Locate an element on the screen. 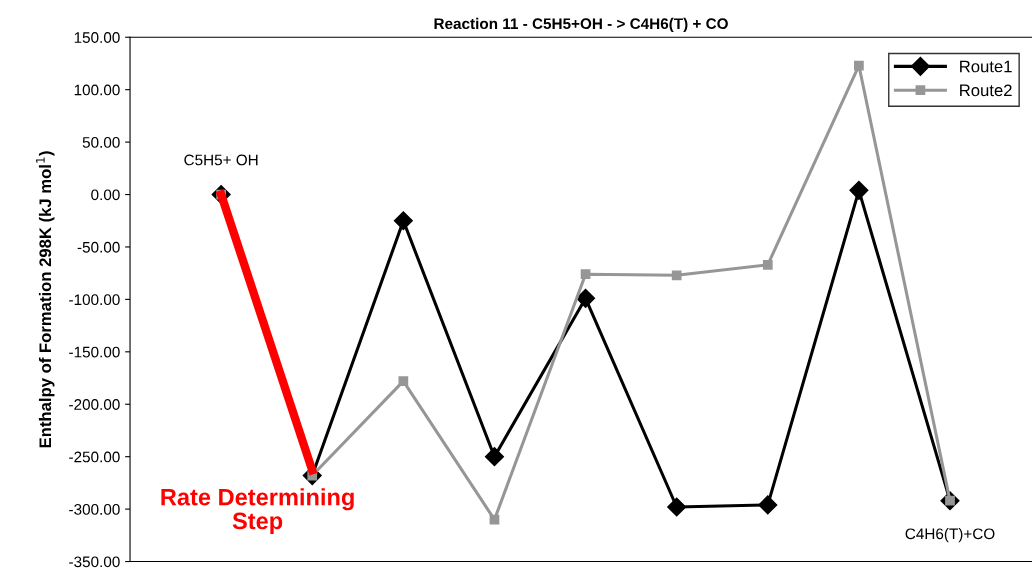 This screenshot has width=1032, height=573. y-tick-label: -50.00 is located at coordinates (98, 247).